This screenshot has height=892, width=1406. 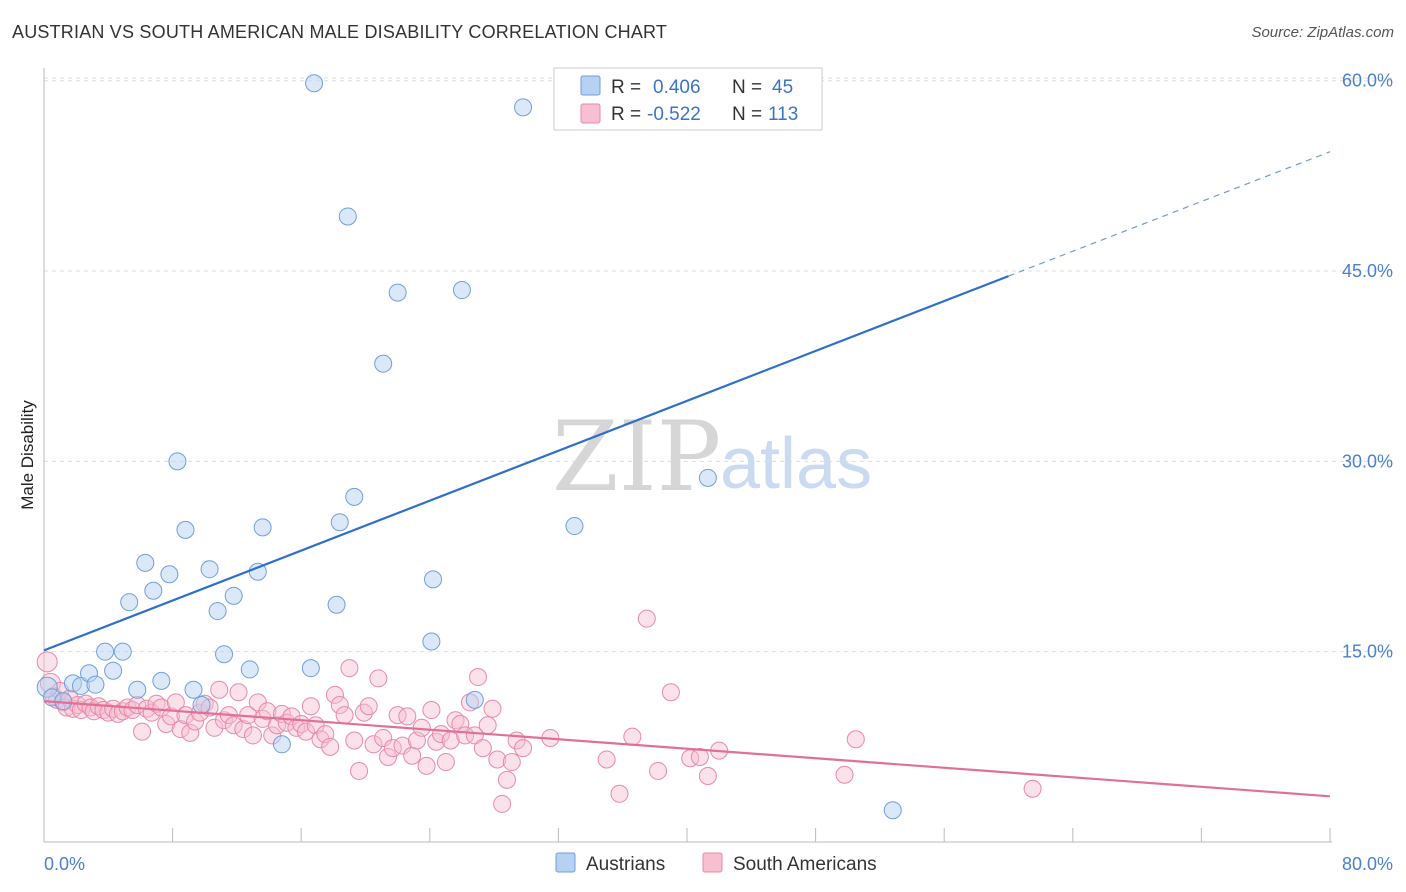 What do you see at coordinates (712, 862) in the screenshot?
I see `south-americans-series-swatch` at bounding box center [712, 862].